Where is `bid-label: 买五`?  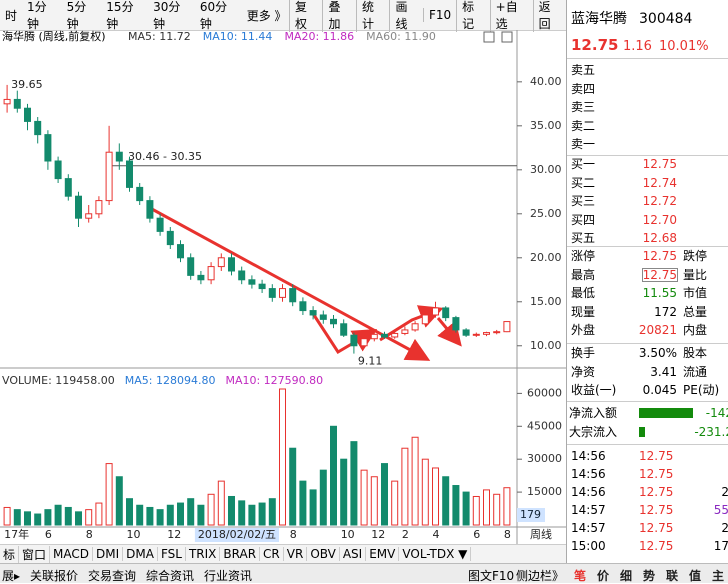
bid-label: 买五 is located at coordinates (583, 238).